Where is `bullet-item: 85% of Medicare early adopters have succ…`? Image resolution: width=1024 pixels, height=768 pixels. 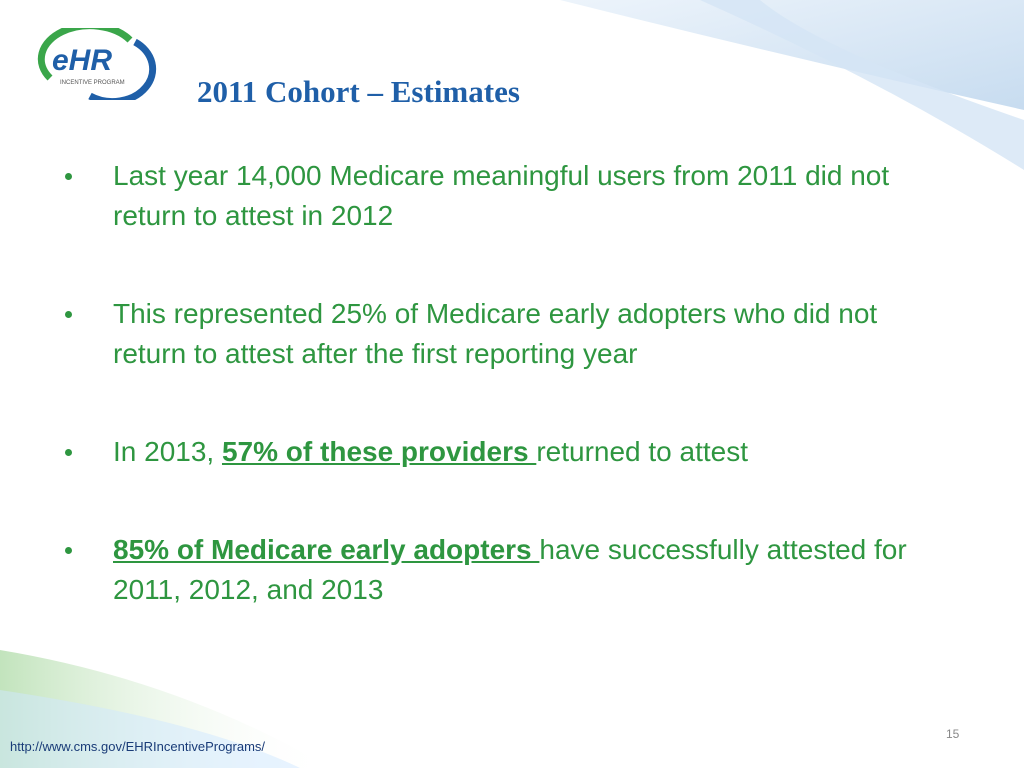 bullet-item: 85% of Medicare early adopters have succ… is located at coordinates (505, 570).